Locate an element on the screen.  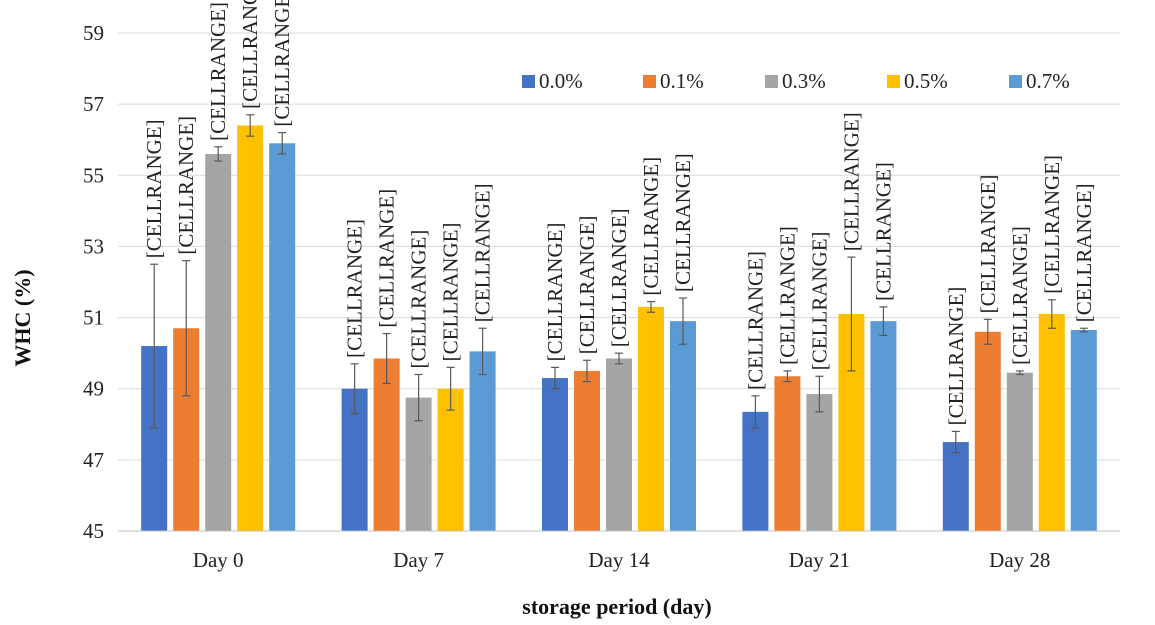
y-tick-label: 49 is located at coordinates (93, 389).